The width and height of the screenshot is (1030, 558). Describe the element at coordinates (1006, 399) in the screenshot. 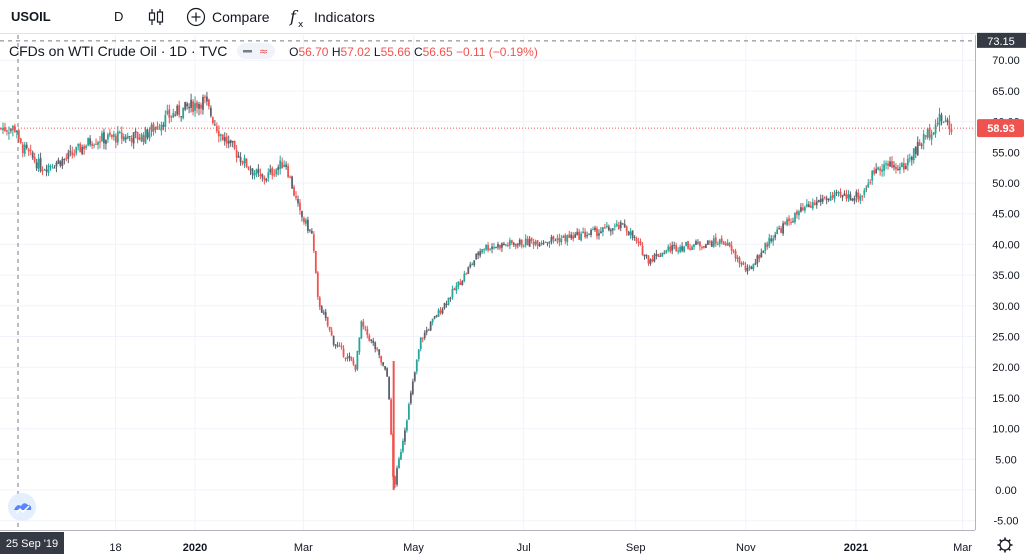

I see `y-tick-label: 15.00` at that location.